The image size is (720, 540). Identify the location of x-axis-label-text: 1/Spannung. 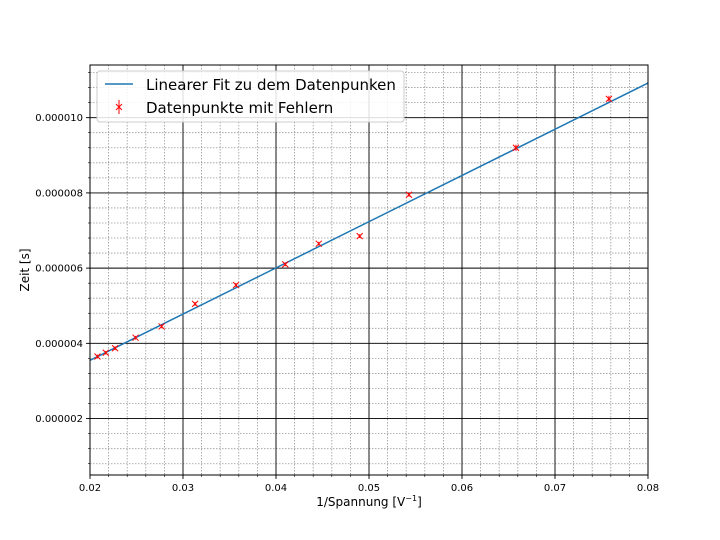
(352, 502).